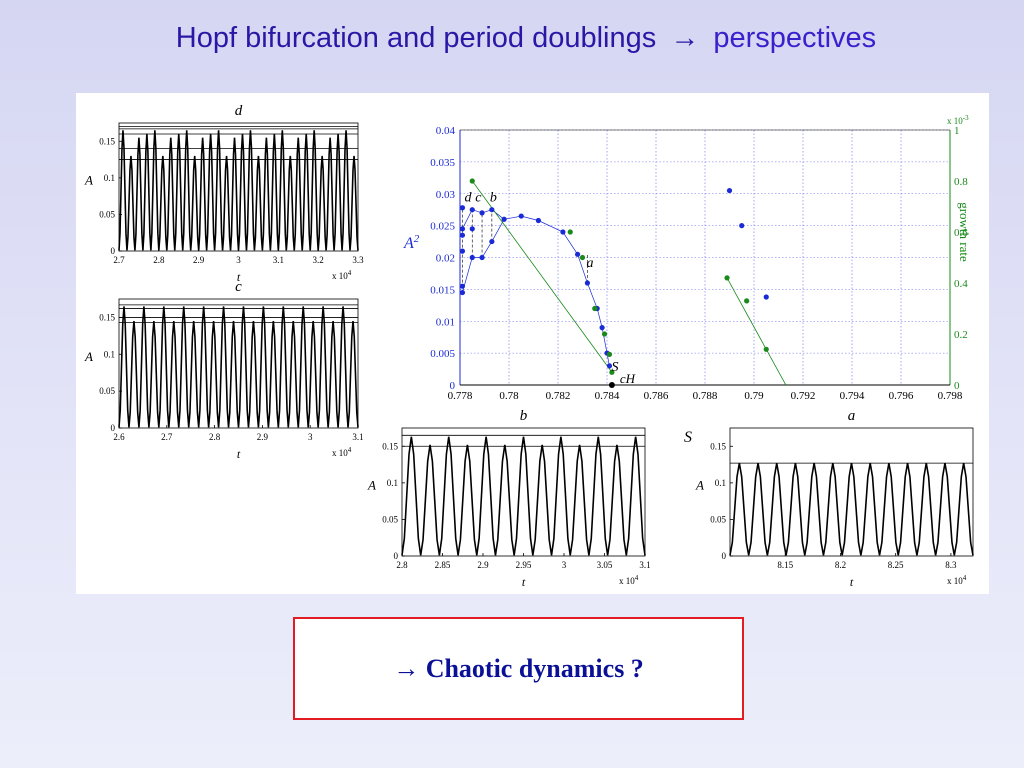 This screenshot has height=768, width=1024. I want to click on x-tick-label-bifurcation: 0.784, so click(607, 396).